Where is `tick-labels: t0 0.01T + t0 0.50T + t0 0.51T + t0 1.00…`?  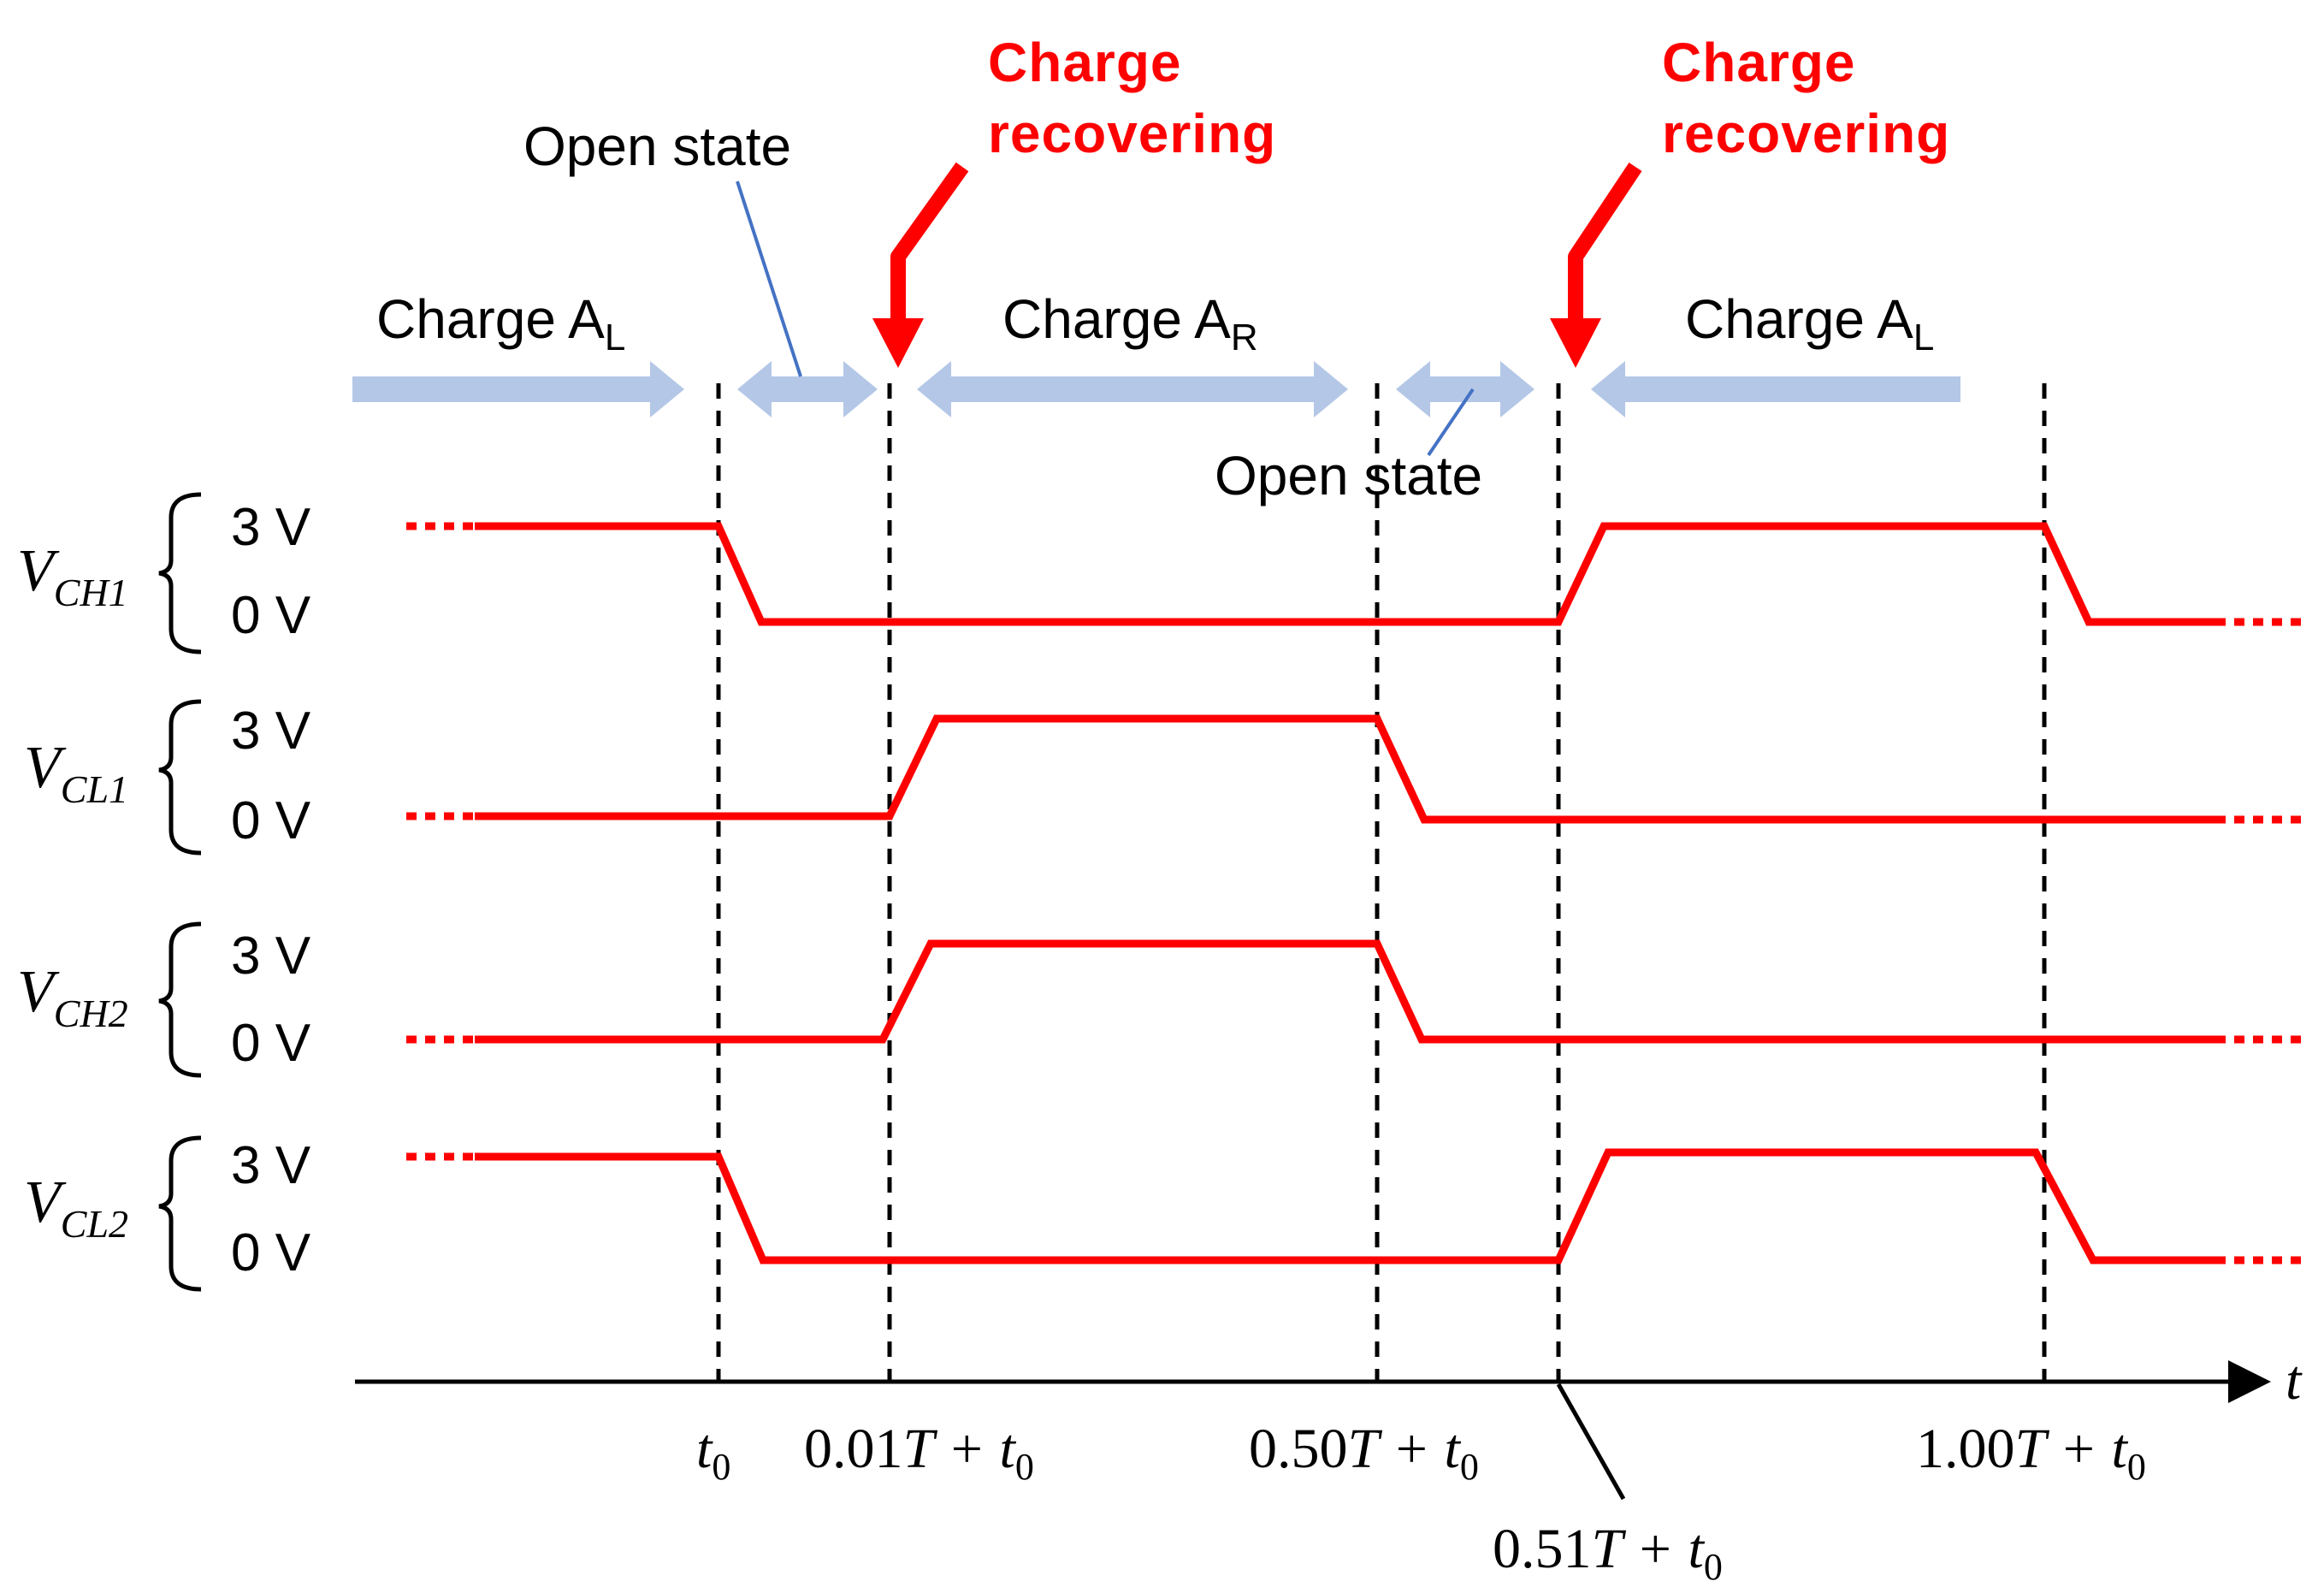 tick-labels: t0 0.01T + t0 0.50T + t0 0.51T + t0 1.00… is located at coordinates (1421, 1485).